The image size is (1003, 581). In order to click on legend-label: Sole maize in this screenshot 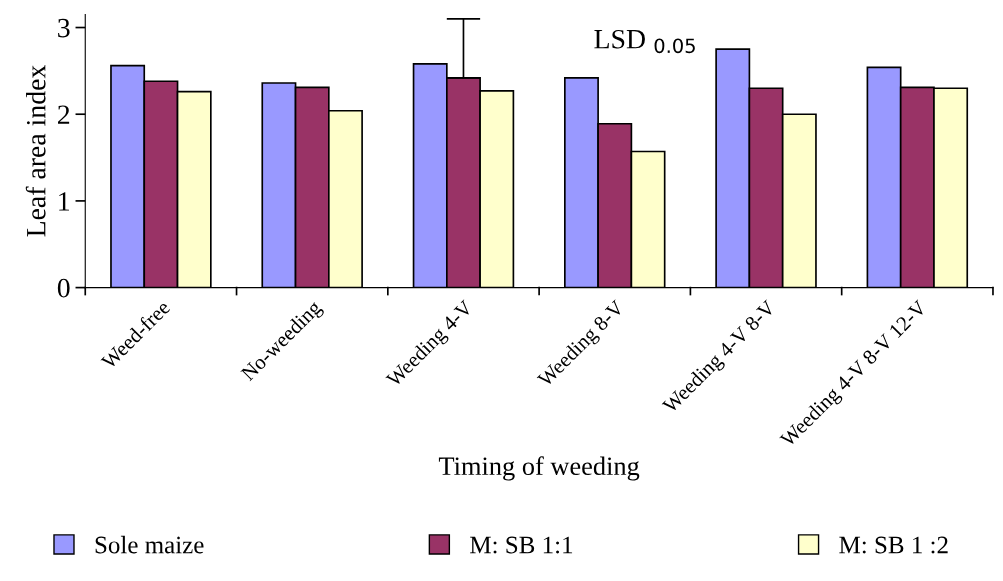, I will do `click(149, 544)`.